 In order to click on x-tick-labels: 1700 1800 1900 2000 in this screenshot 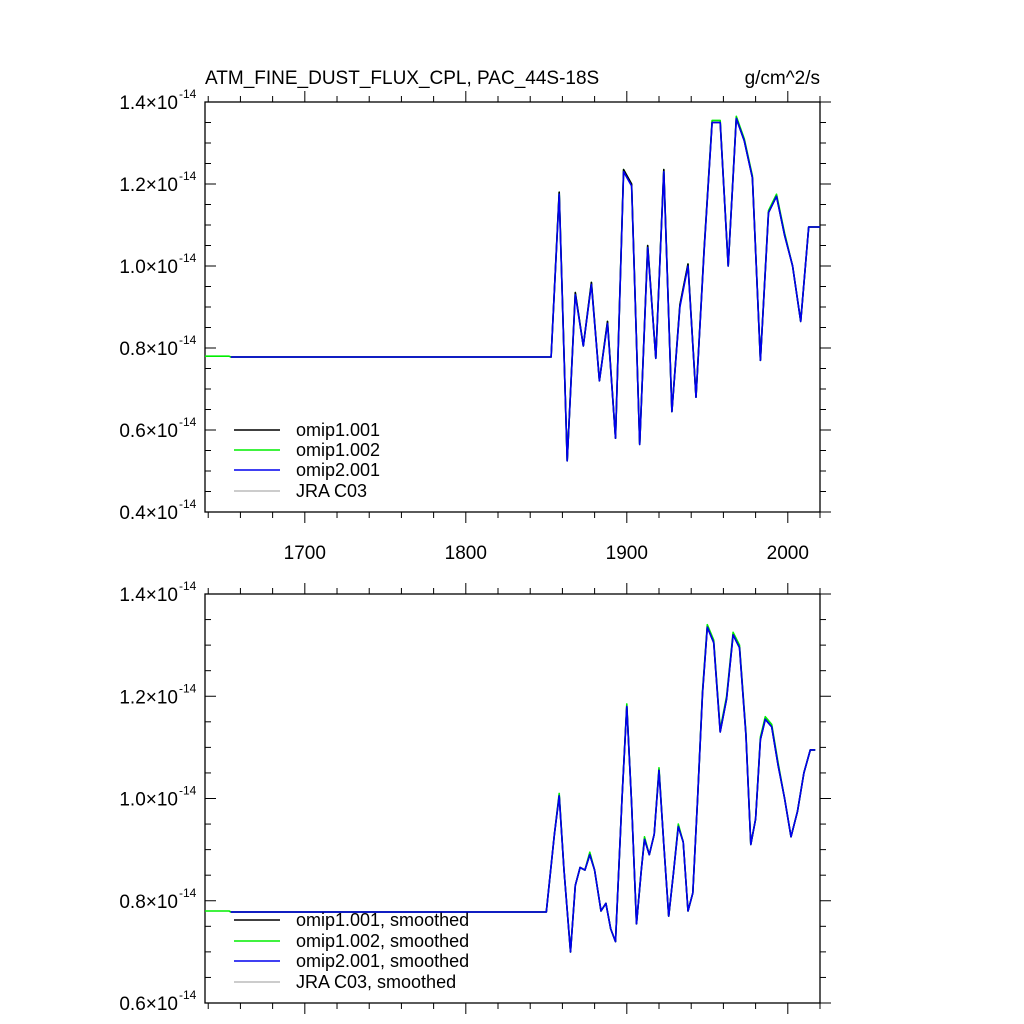, I will do `click(546, 553)`.